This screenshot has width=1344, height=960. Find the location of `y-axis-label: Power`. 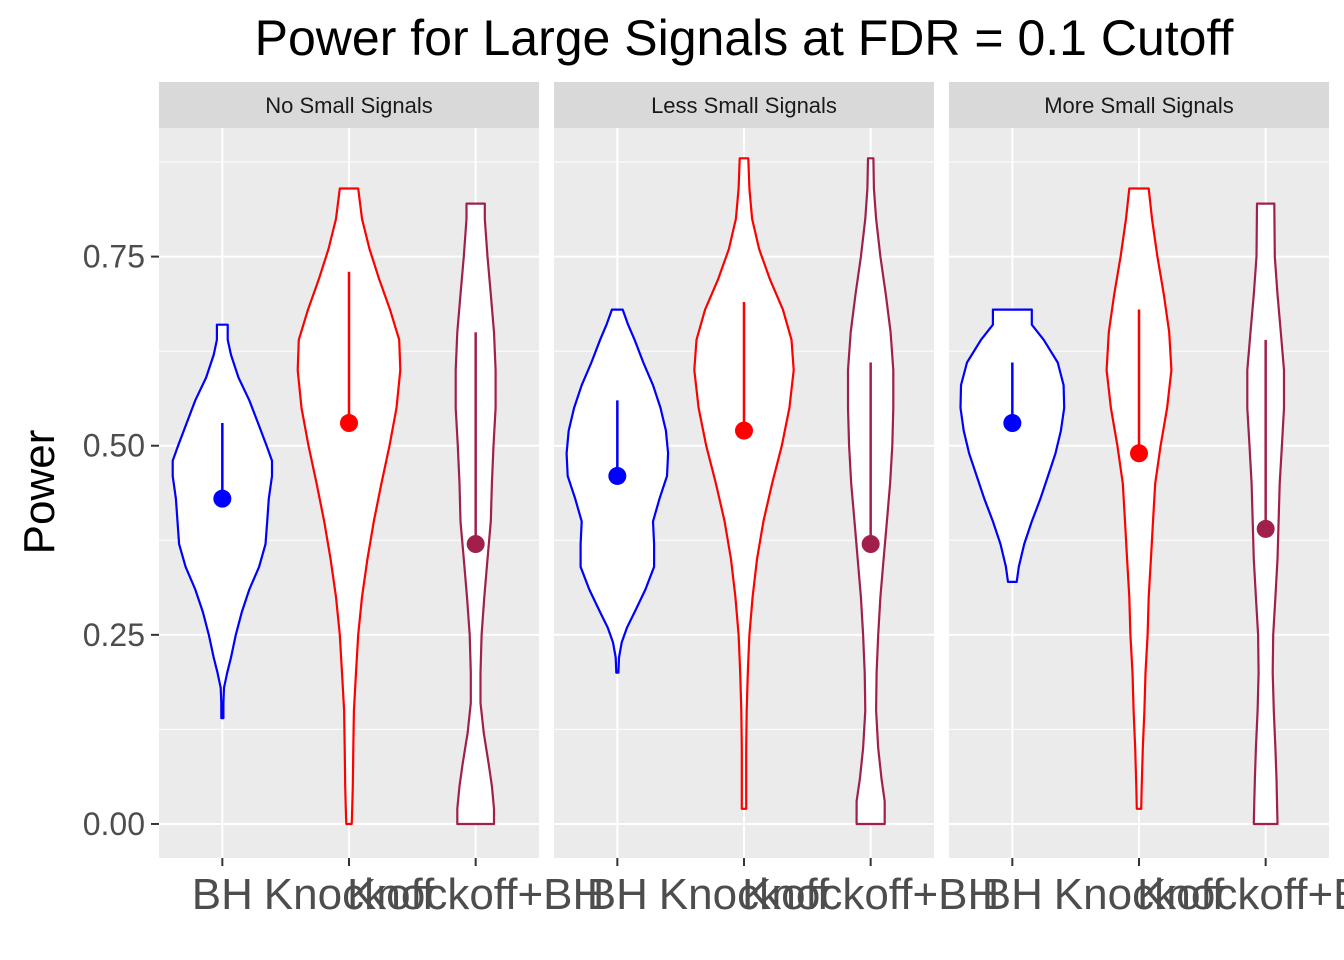

y-axis-label: Power is located at coordinates (39, 492).